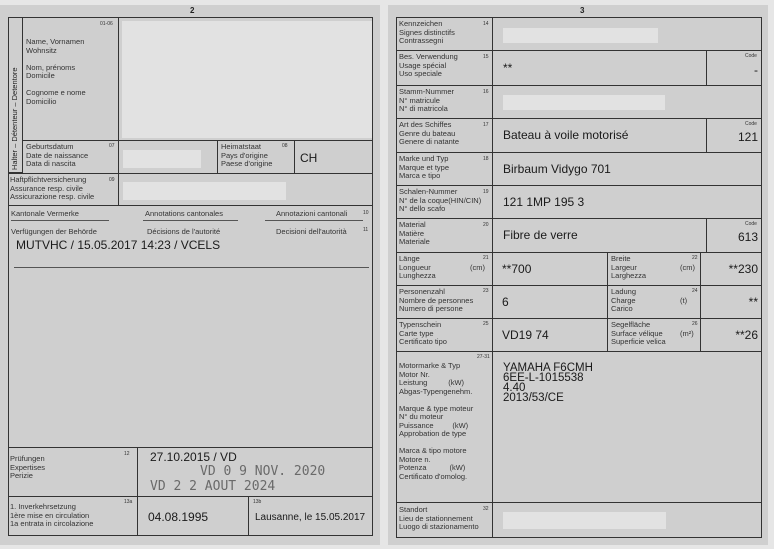 The height and width of the screenshot is (549, 774). I want to click on row-18-value: Birbaum Vidygo 701, so click(557, 168).